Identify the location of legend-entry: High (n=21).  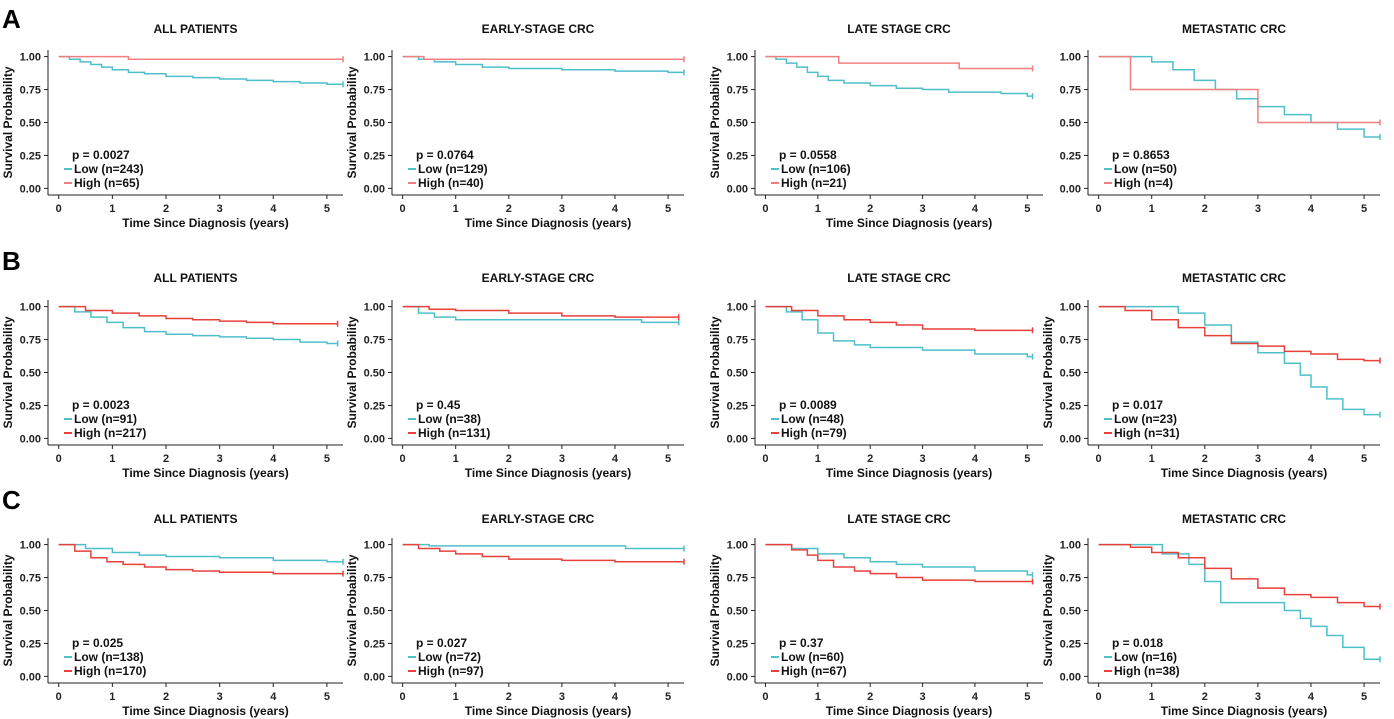
(814, 183).